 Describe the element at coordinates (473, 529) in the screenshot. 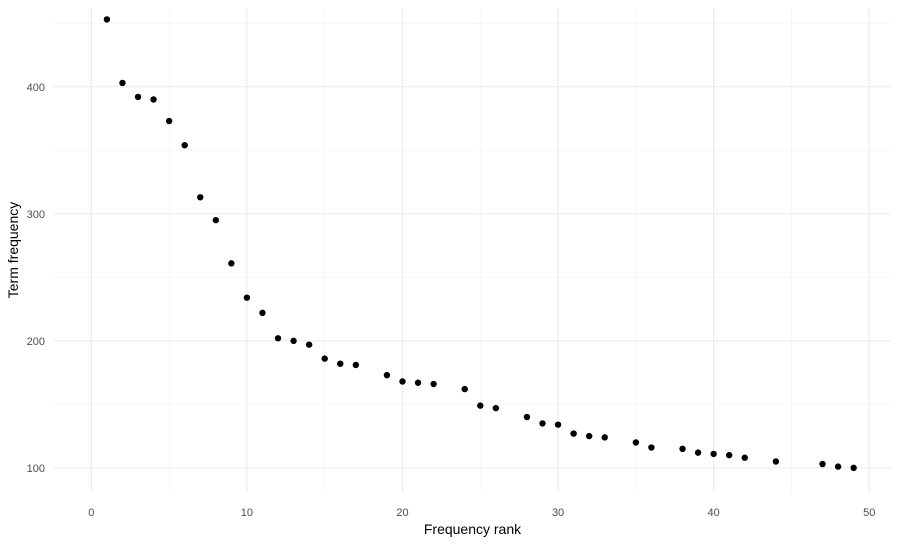

I see `x-axis-title: Frequency rank` at that location.